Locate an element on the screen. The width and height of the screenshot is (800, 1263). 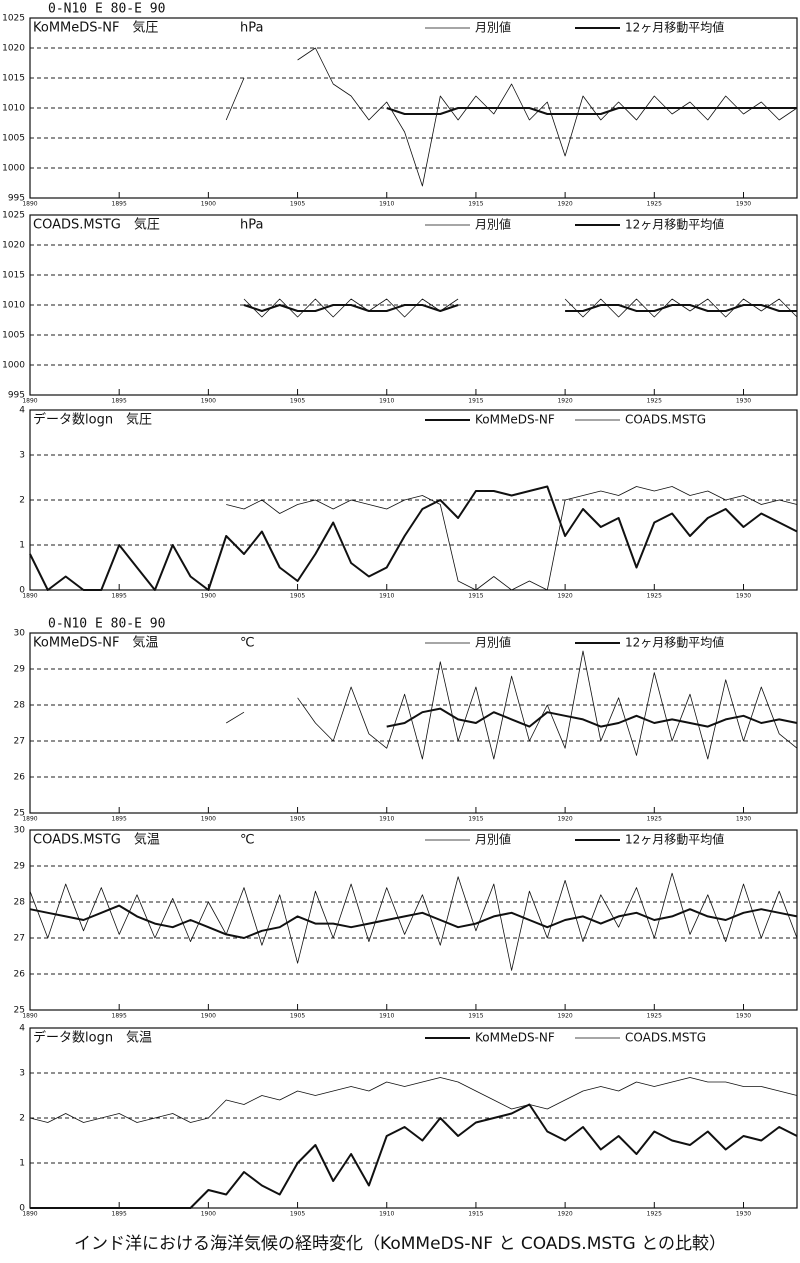
y-tick-label: 1015 is located at coordinates (13, 79).